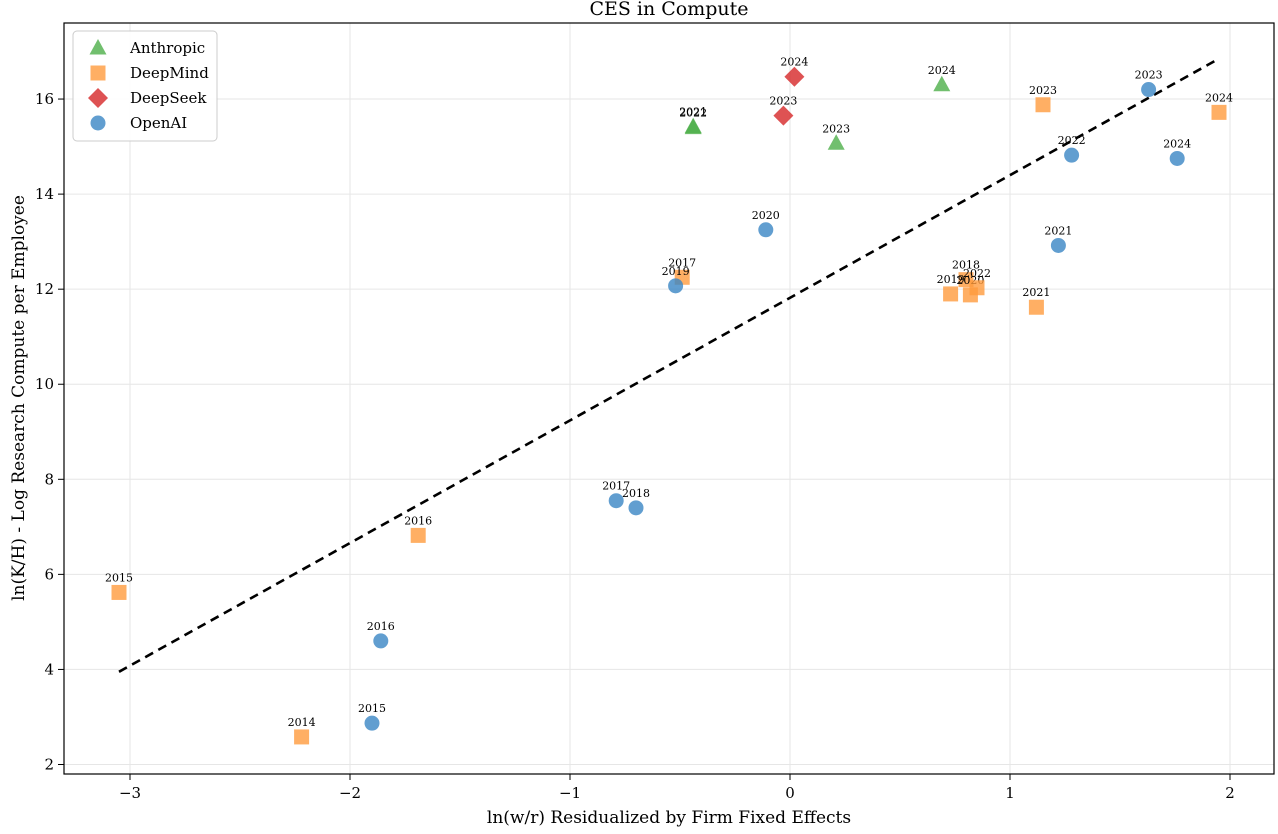 This screenshot has width=1278, height=834. Describe the element at coordinates (168, 98) in the screenshot. I see `legend-deepseek-label: DeepSeek` at that location.